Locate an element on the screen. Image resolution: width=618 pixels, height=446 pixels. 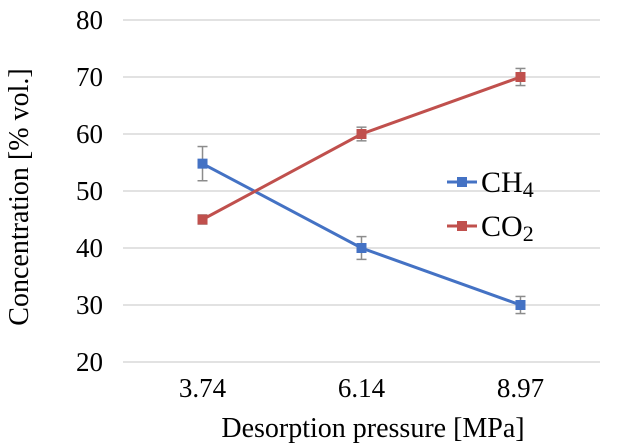
legend-item-ch4: CH4 is located at coordinates (490, 184).